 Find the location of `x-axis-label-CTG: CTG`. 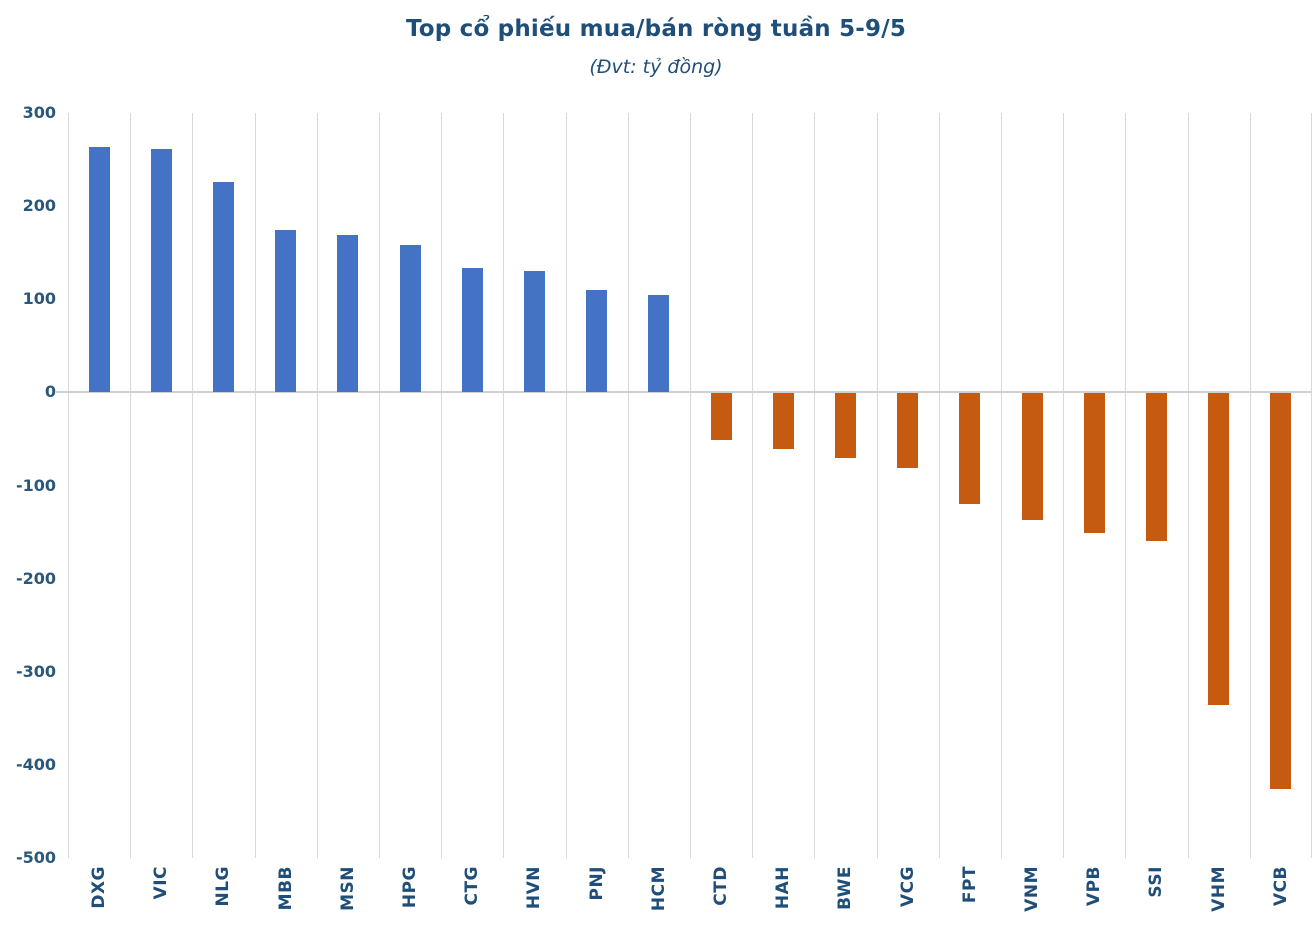

x-axis-label-CTG: CTG is located at coordinates (472, 903).